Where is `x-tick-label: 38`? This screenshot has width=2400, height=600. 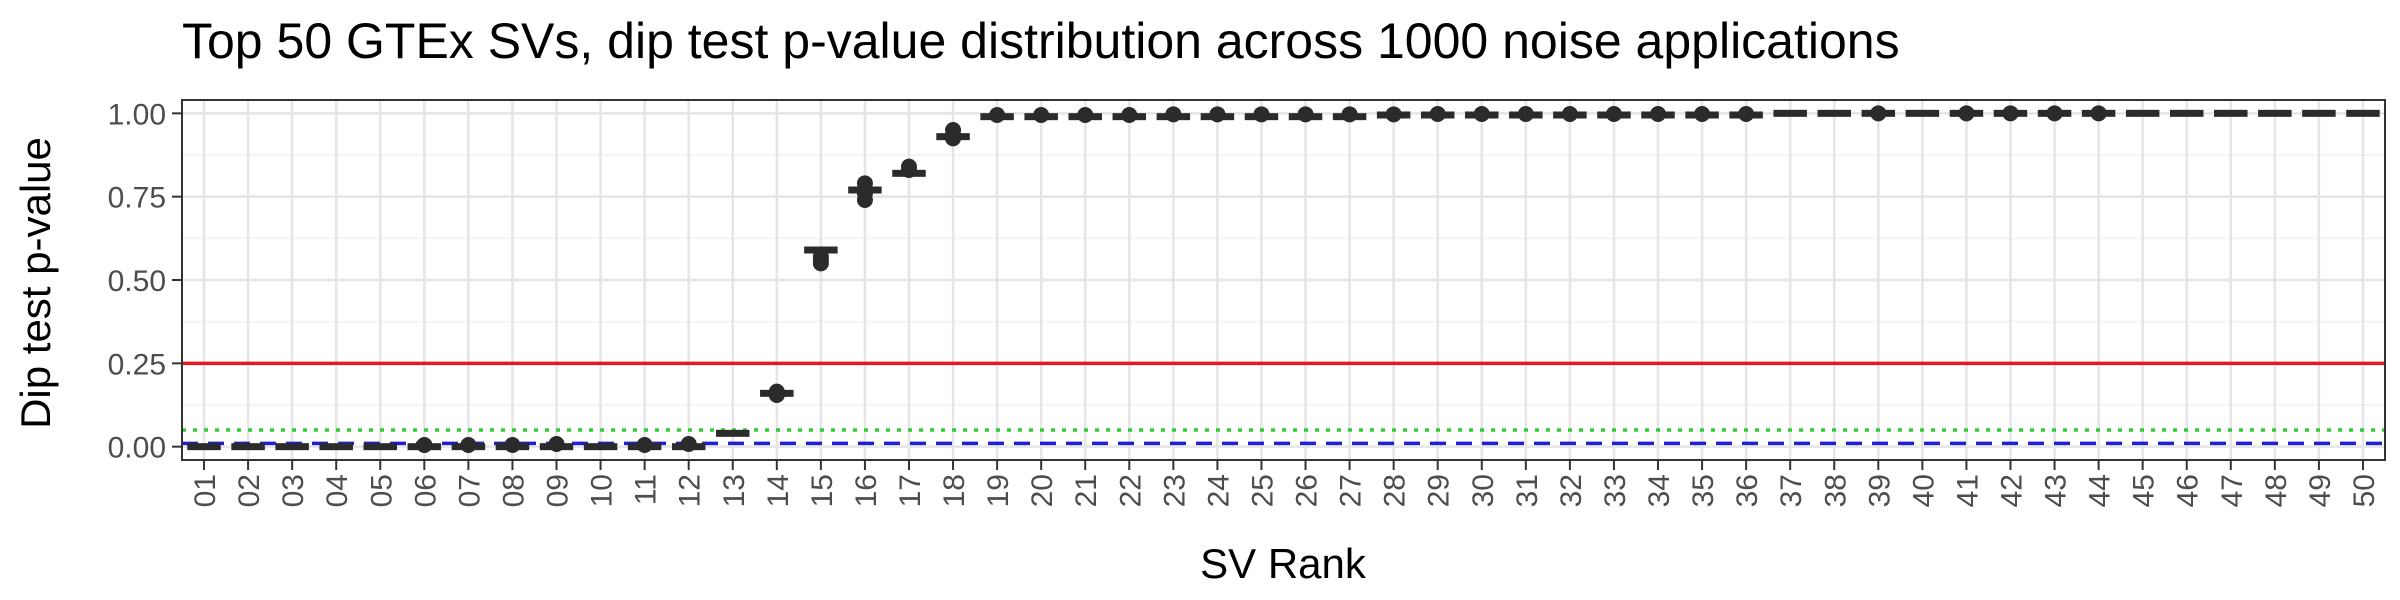
x-tick-label: 38 is located at coordinates (1835, 490).